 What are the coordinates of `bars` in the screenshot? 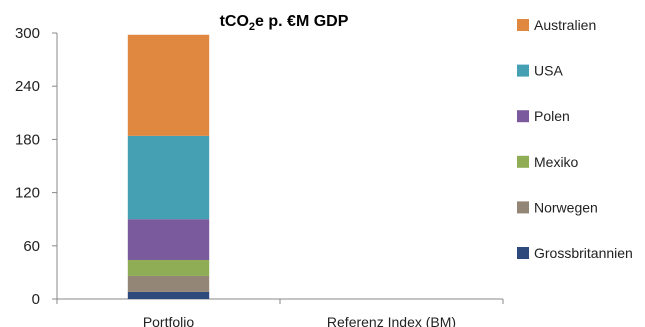 It's located at (168, 166).